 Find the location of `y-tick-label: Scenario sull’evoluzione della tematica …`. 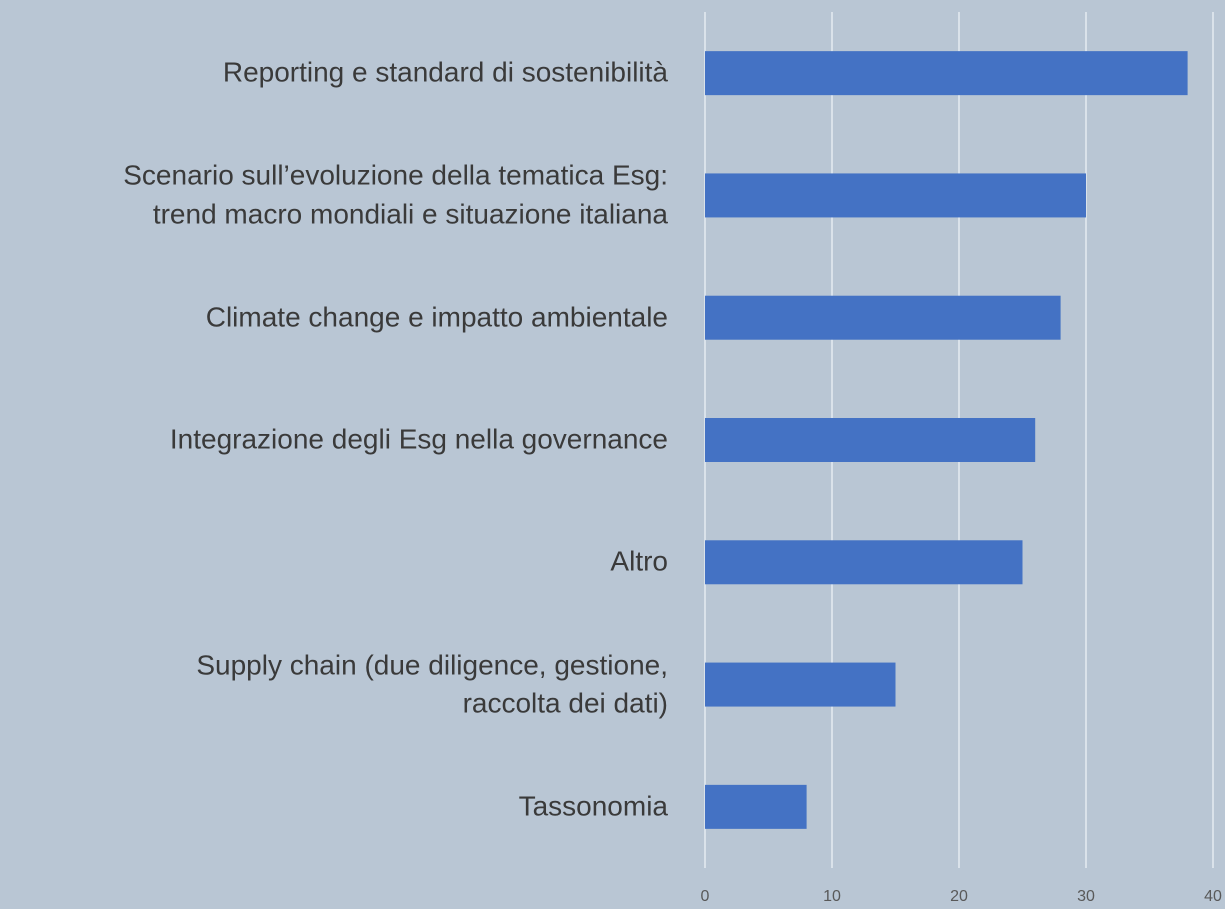

y-tick-label: Scenario sull’evoluzione della tematica … is located at coordinates (395, 194).